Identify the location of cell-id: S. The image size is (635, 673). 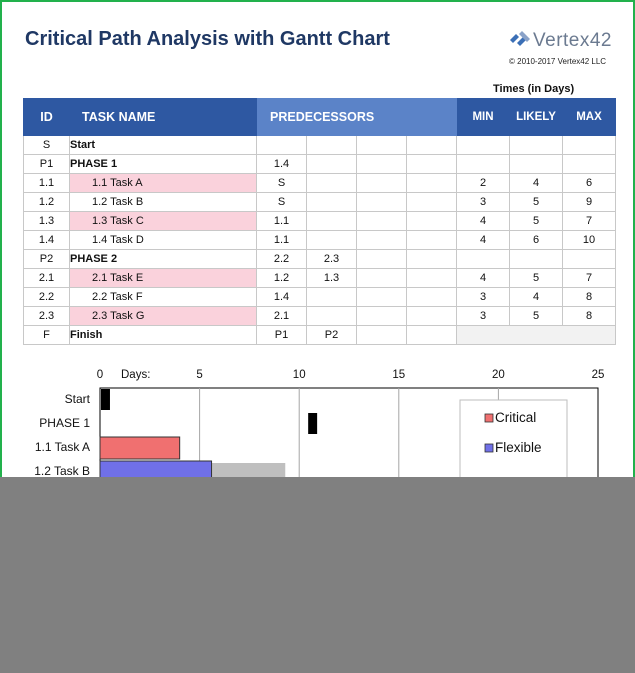
(46, 145).